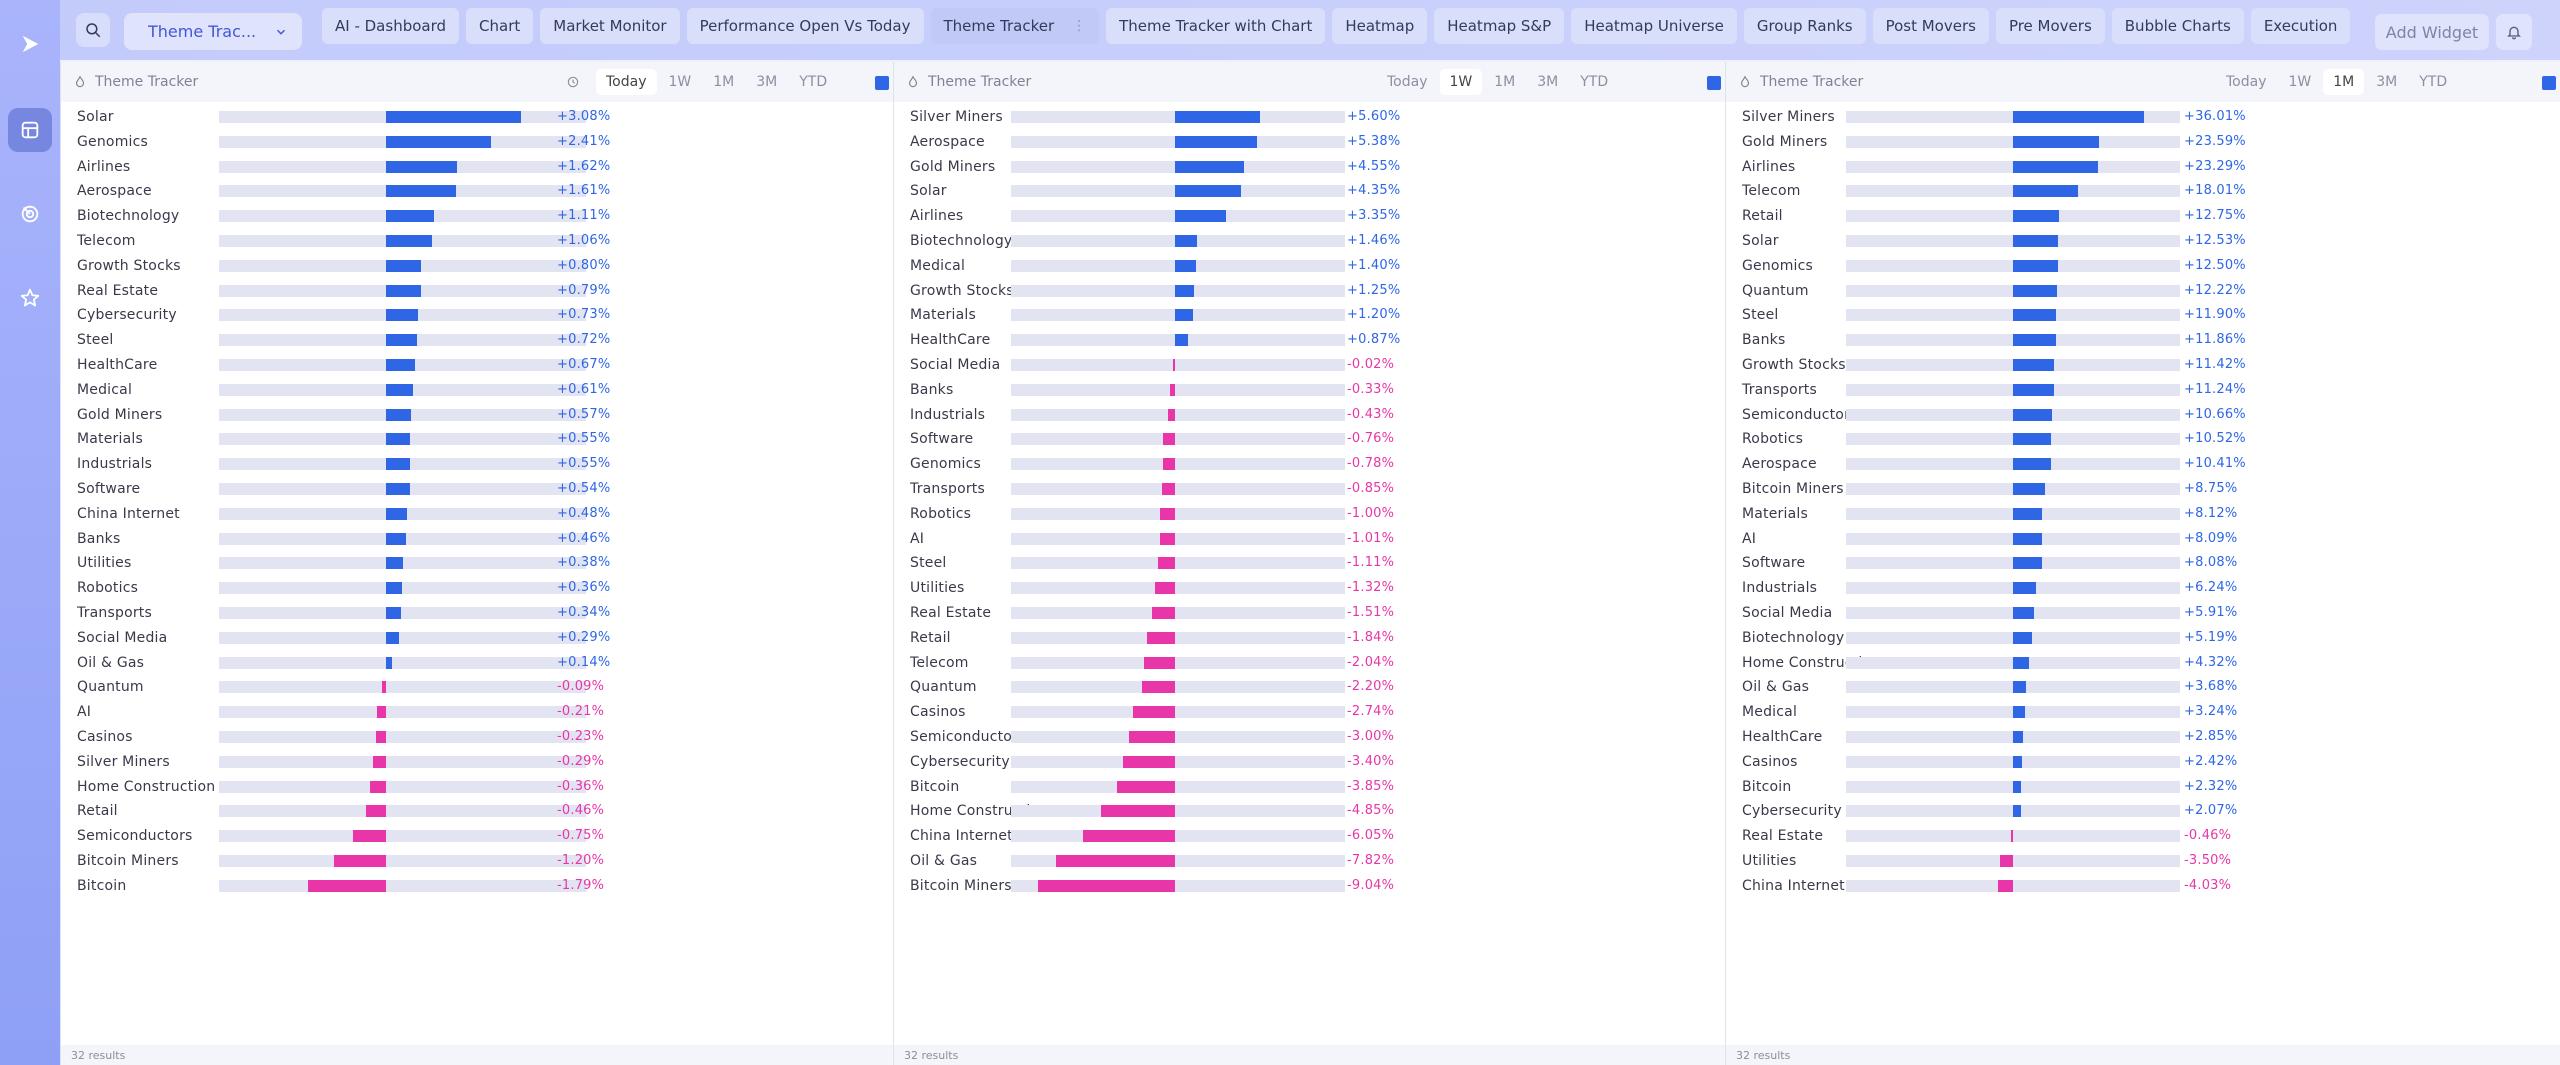  Describe the element at coordinates (1309, 811) in the screenshot. I see `theme-row: Home Construction -4.85%` at that location.